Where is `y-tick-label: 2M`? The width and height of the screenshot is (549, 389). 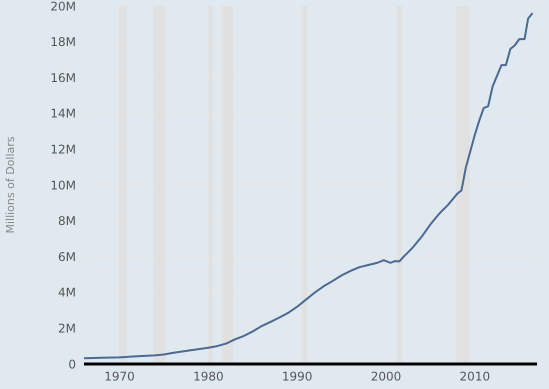
y-tick-label: 2M is located at coordinates (67, 328).